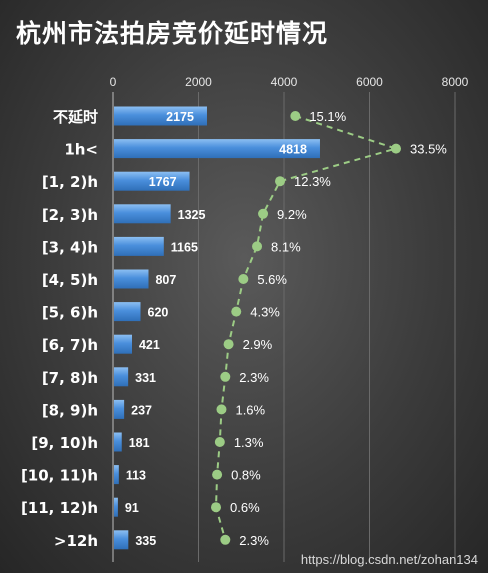  What do you see at coordinates (70, 280) in the screenshot?
I see `category-label: [4, 5)h` at bounding box center [70, 280].